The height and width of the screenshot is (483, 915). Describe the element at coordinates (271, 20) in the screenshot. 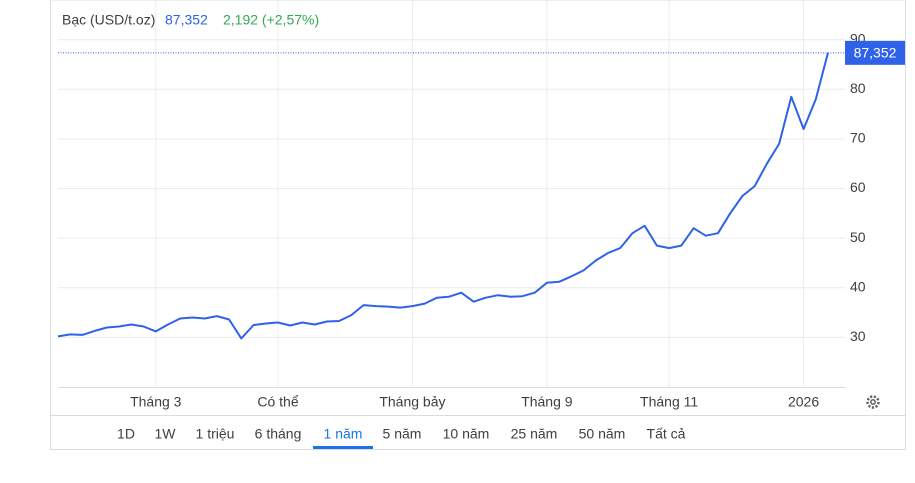

I see `header-change: 2,192 (+2,57%)` at that location.